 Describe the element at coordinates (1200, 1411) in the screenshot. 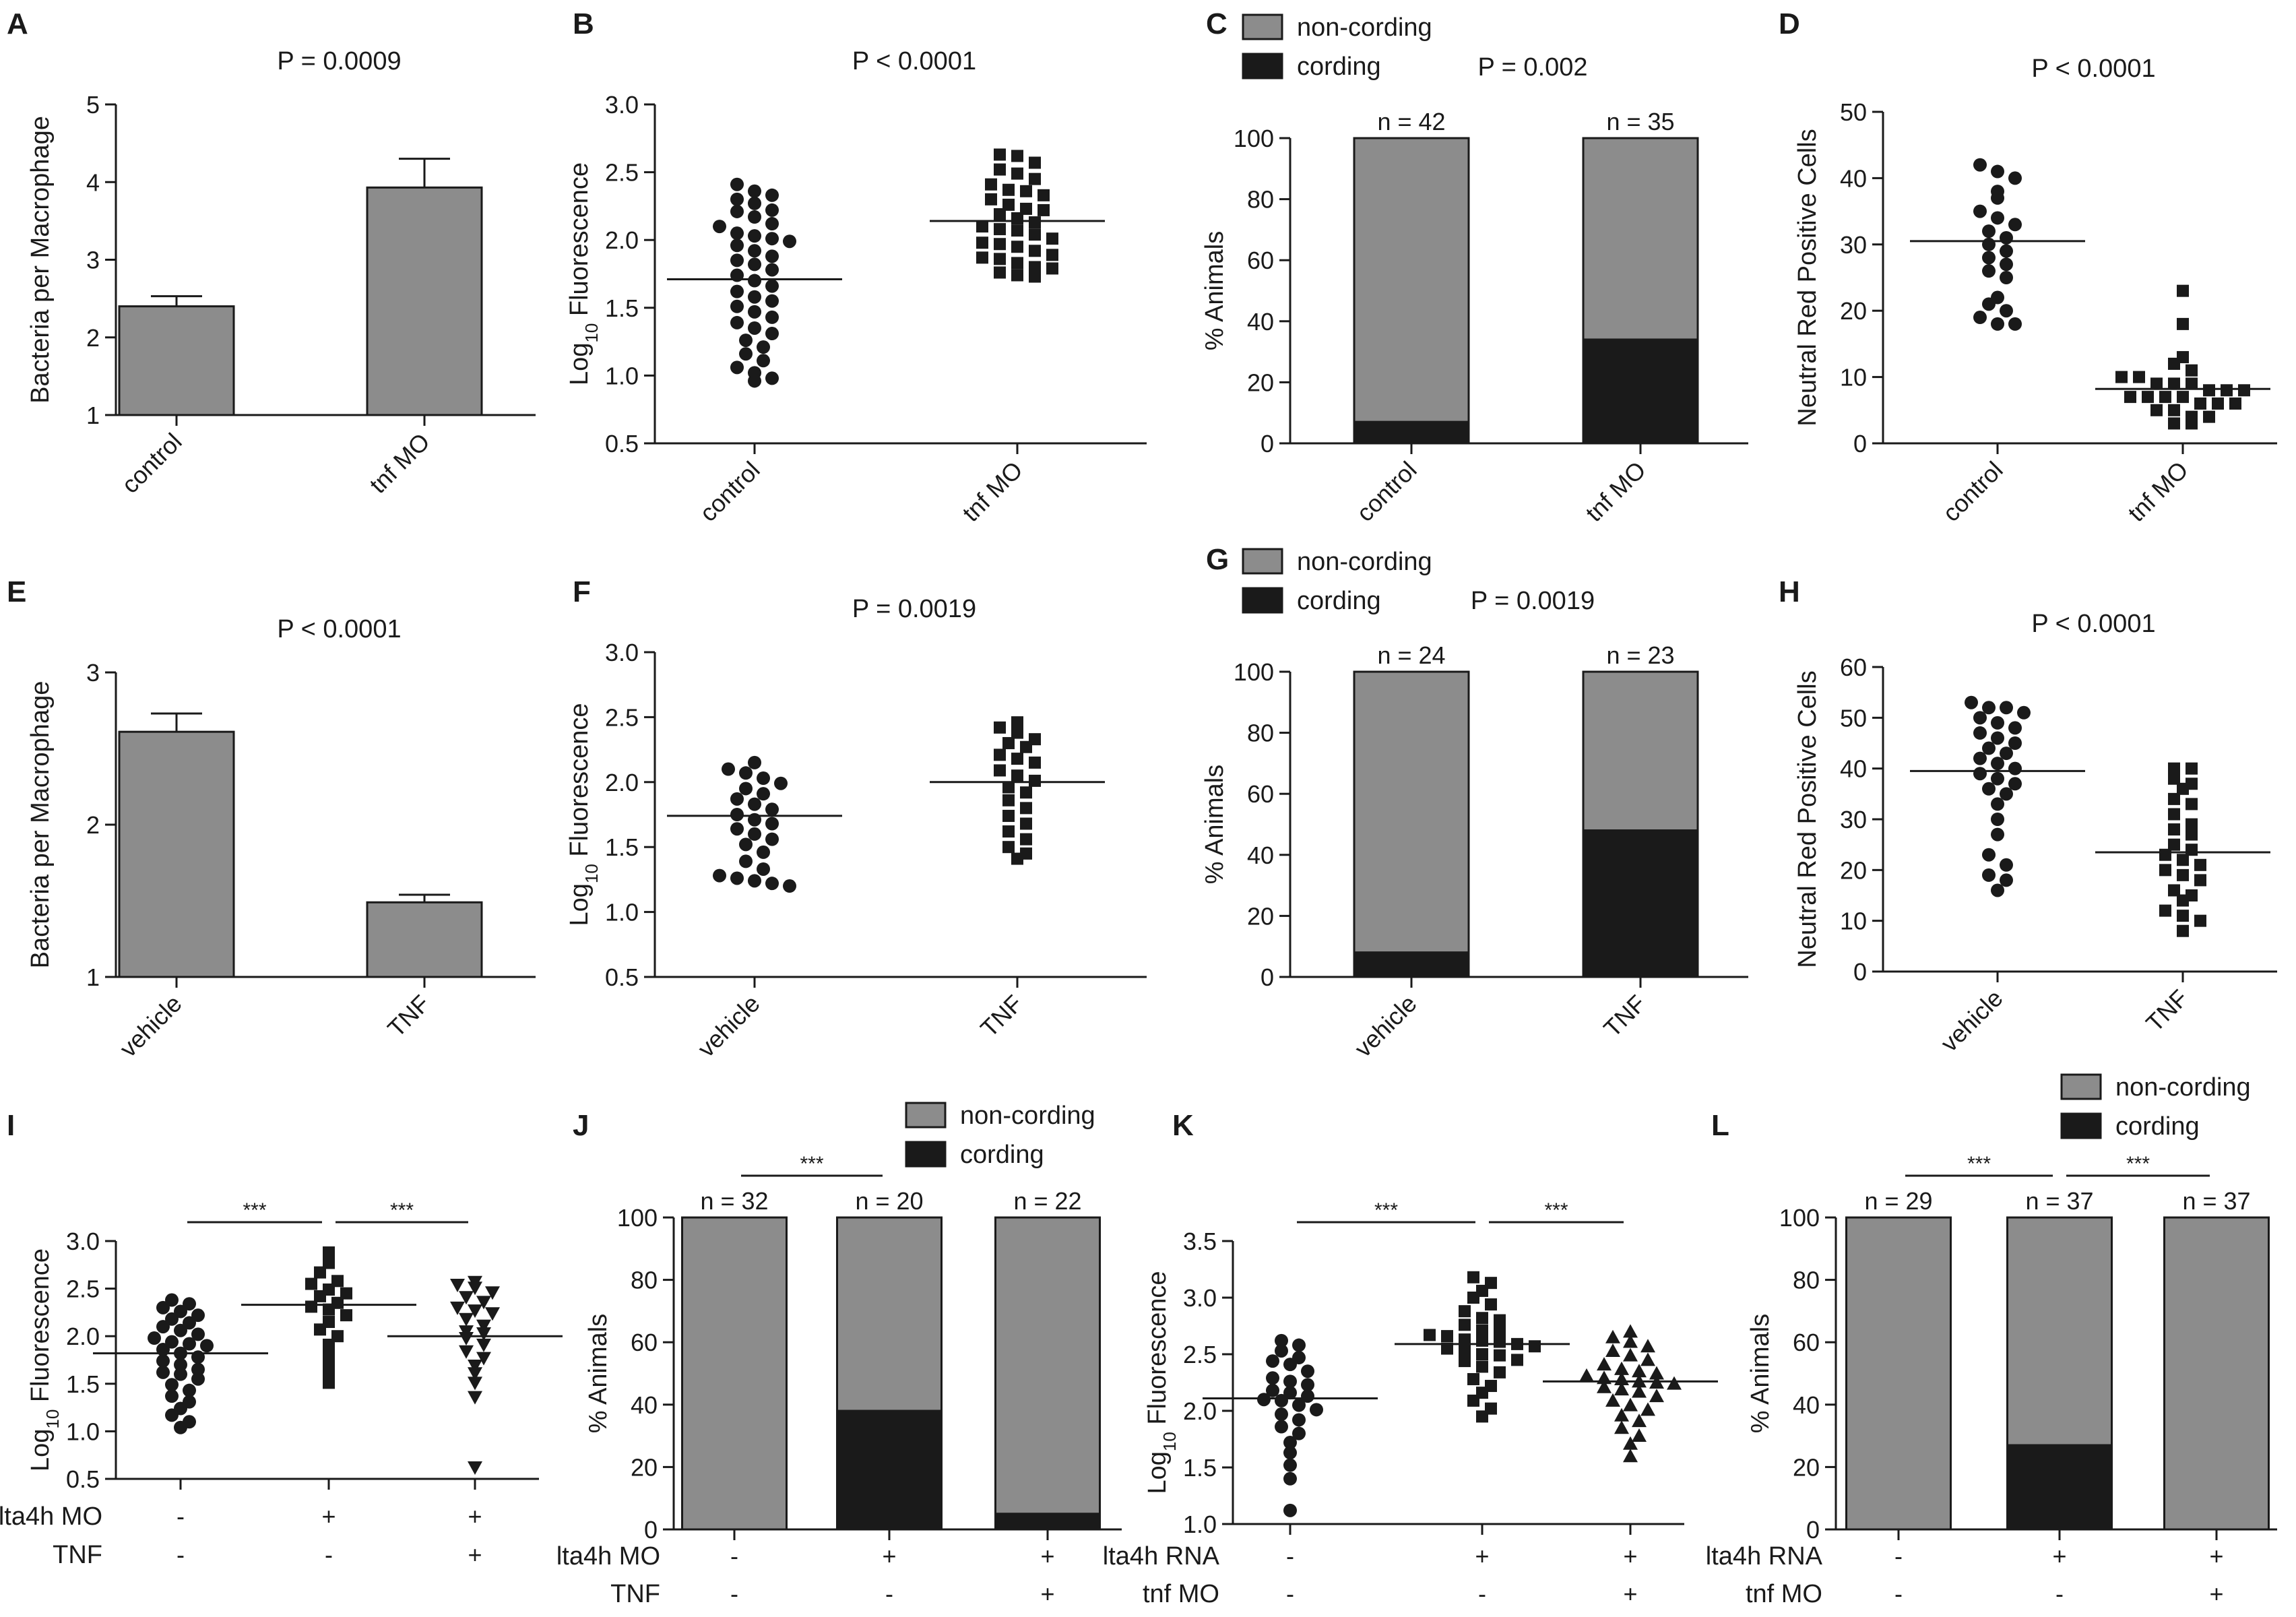

I see `y-tick-label: 2.0` at that location.